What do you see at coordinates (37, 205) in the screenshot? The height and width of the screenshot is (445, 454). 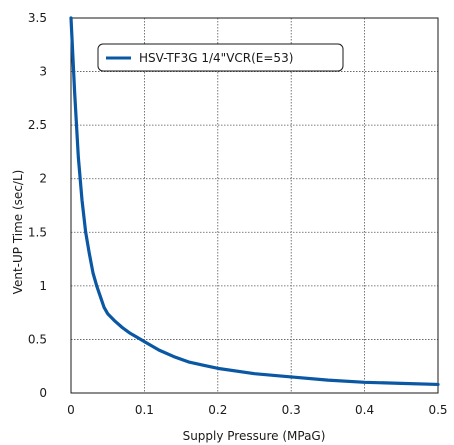 I see `y-tick-labels: 0 0.5 1 1.5 2 2.5 3 3.5` at bounding box center [37, 205].